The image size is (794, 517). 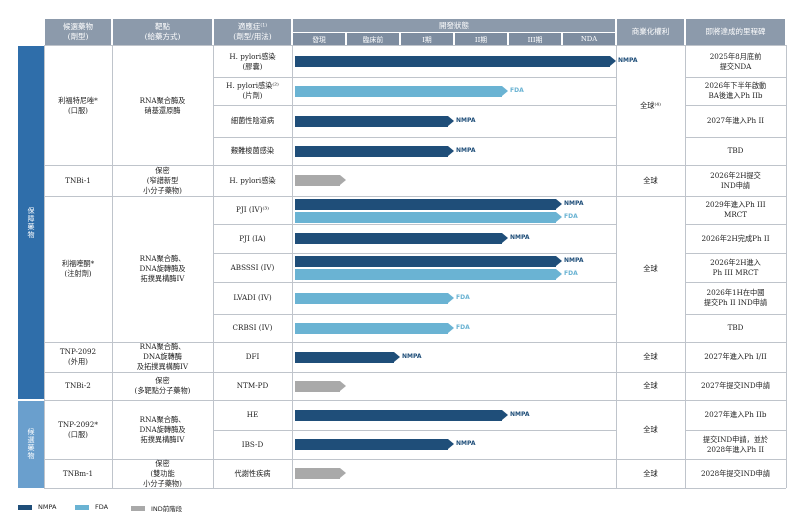 I want to click on band-label: 候選藥物, so click(x=31, y=444).